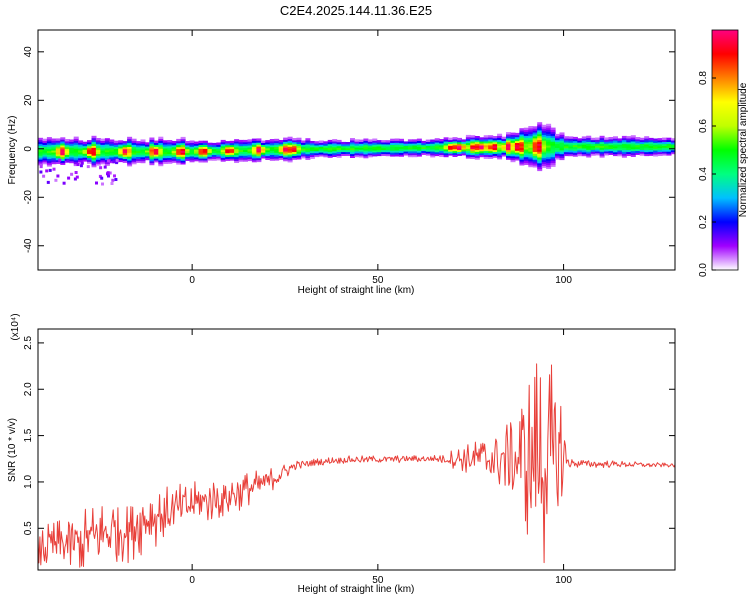 This screenshot has height=600, width=750. What do you see at coordinates (725, 150) in the screenshot?
I see `colorbar-frame` at bounding box center [725, 150].